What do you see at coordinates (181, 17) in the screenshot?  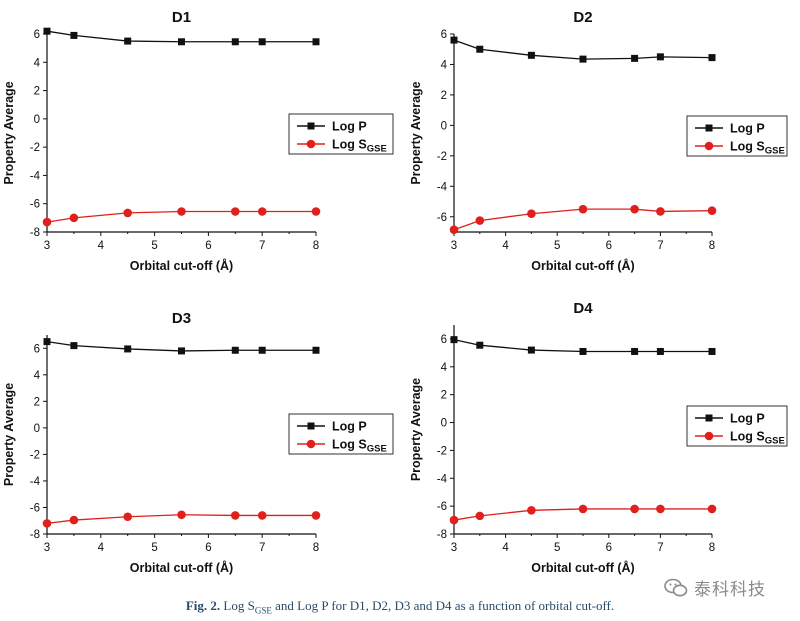 I see `chart-title: D1` at bounding box center [181, 17].